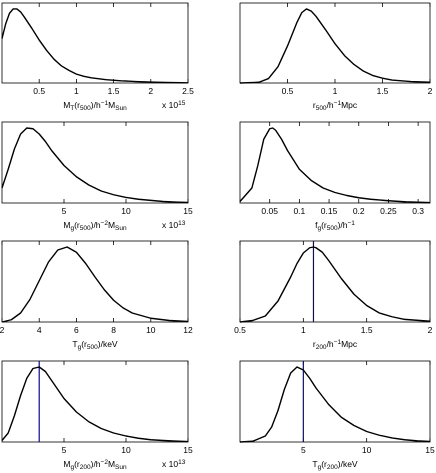 Image resolution: width=436 pixels, height=473 pixels. I want to click on x-tick-label: 0.2, so click(359, 211).